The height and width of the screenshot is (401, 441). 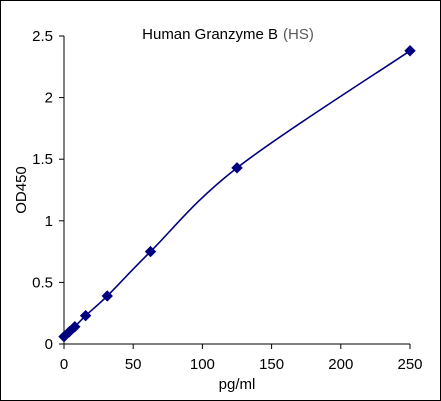 I want to click on x-tick-label: 200, so click(x=340, y=364).